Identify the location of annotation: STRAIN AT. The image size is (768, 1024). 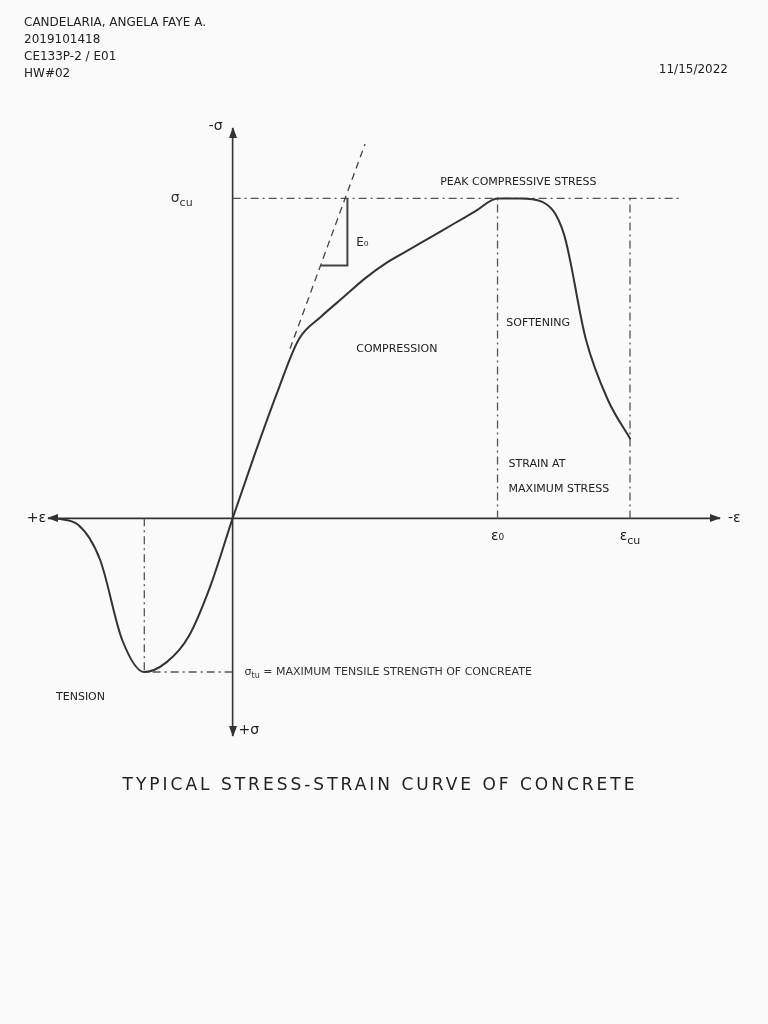
(537, 463).